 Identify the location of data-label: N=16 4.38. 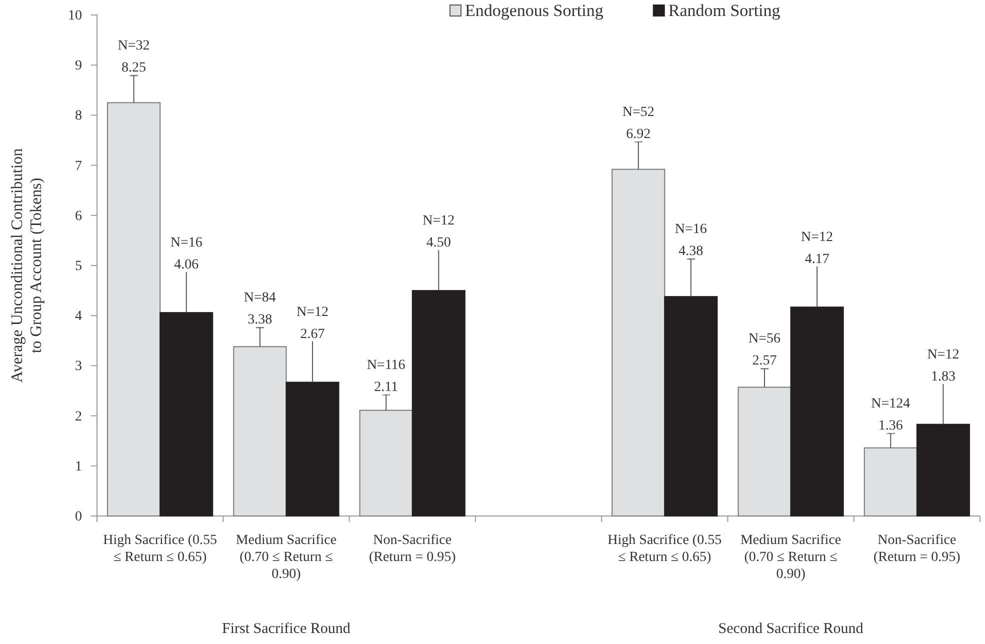
(690, 240).